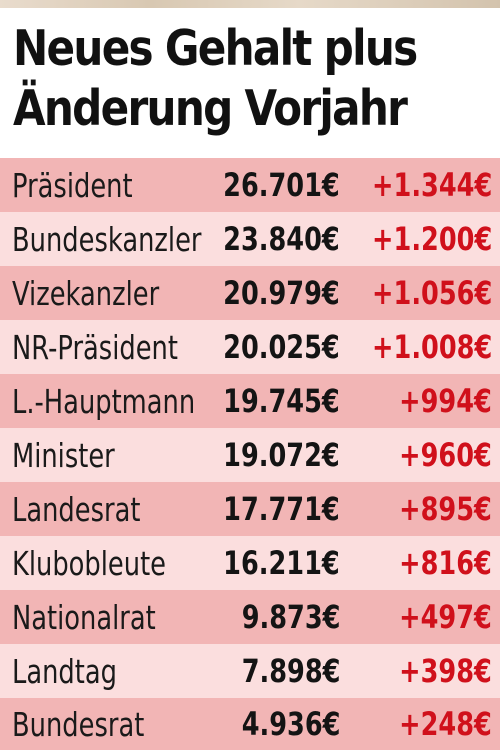  I want to click on table-row: Klubobleute 16.211€ +816€, so click(250, 563).